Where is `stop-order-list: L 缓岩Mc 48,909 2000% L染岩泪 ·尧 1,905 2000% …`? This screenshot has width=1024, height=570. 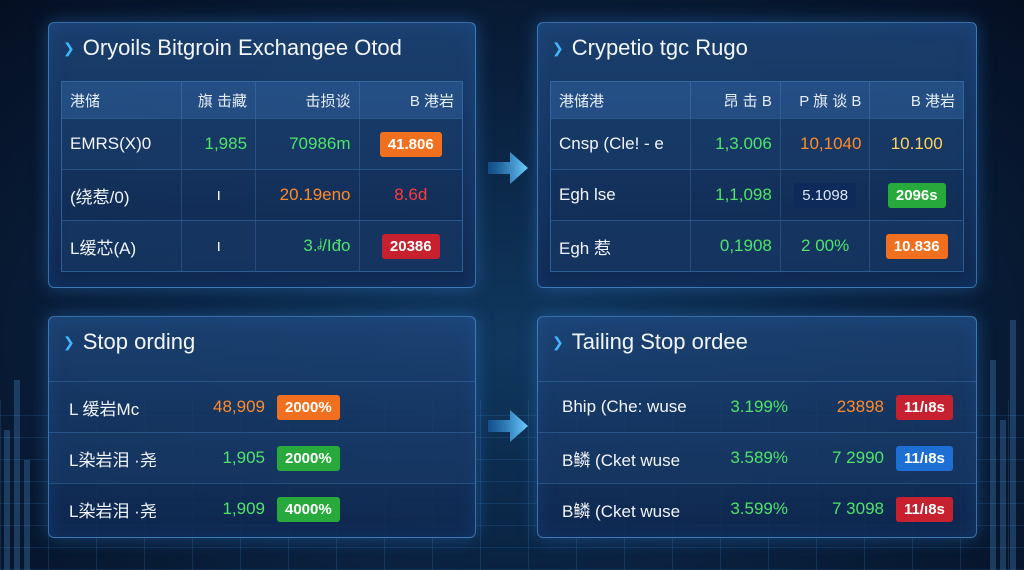 stop-order-list: L 缓岩Mc 48,909 2000% L染岩泪 ·尧 1,905 2000% … is located at coordinates (262, 457).